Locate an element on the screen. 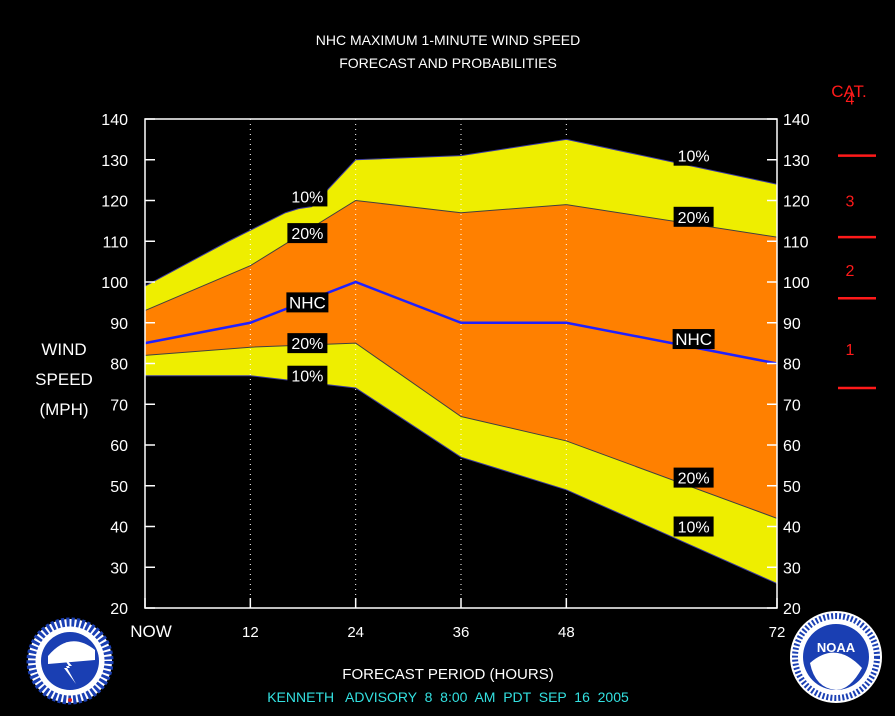  y-tick-label-right-50: 50 is located at coordinates (792, 487).